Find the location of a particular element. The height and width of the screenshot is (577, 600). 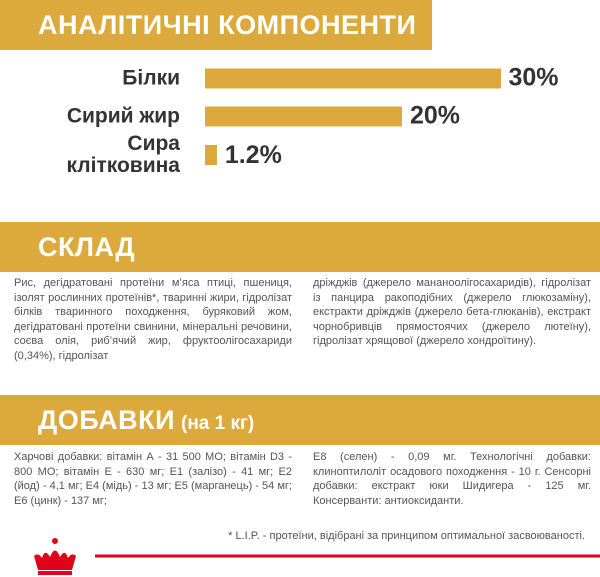

bar-row: Білки 30% is located at coordinates (300, 78).